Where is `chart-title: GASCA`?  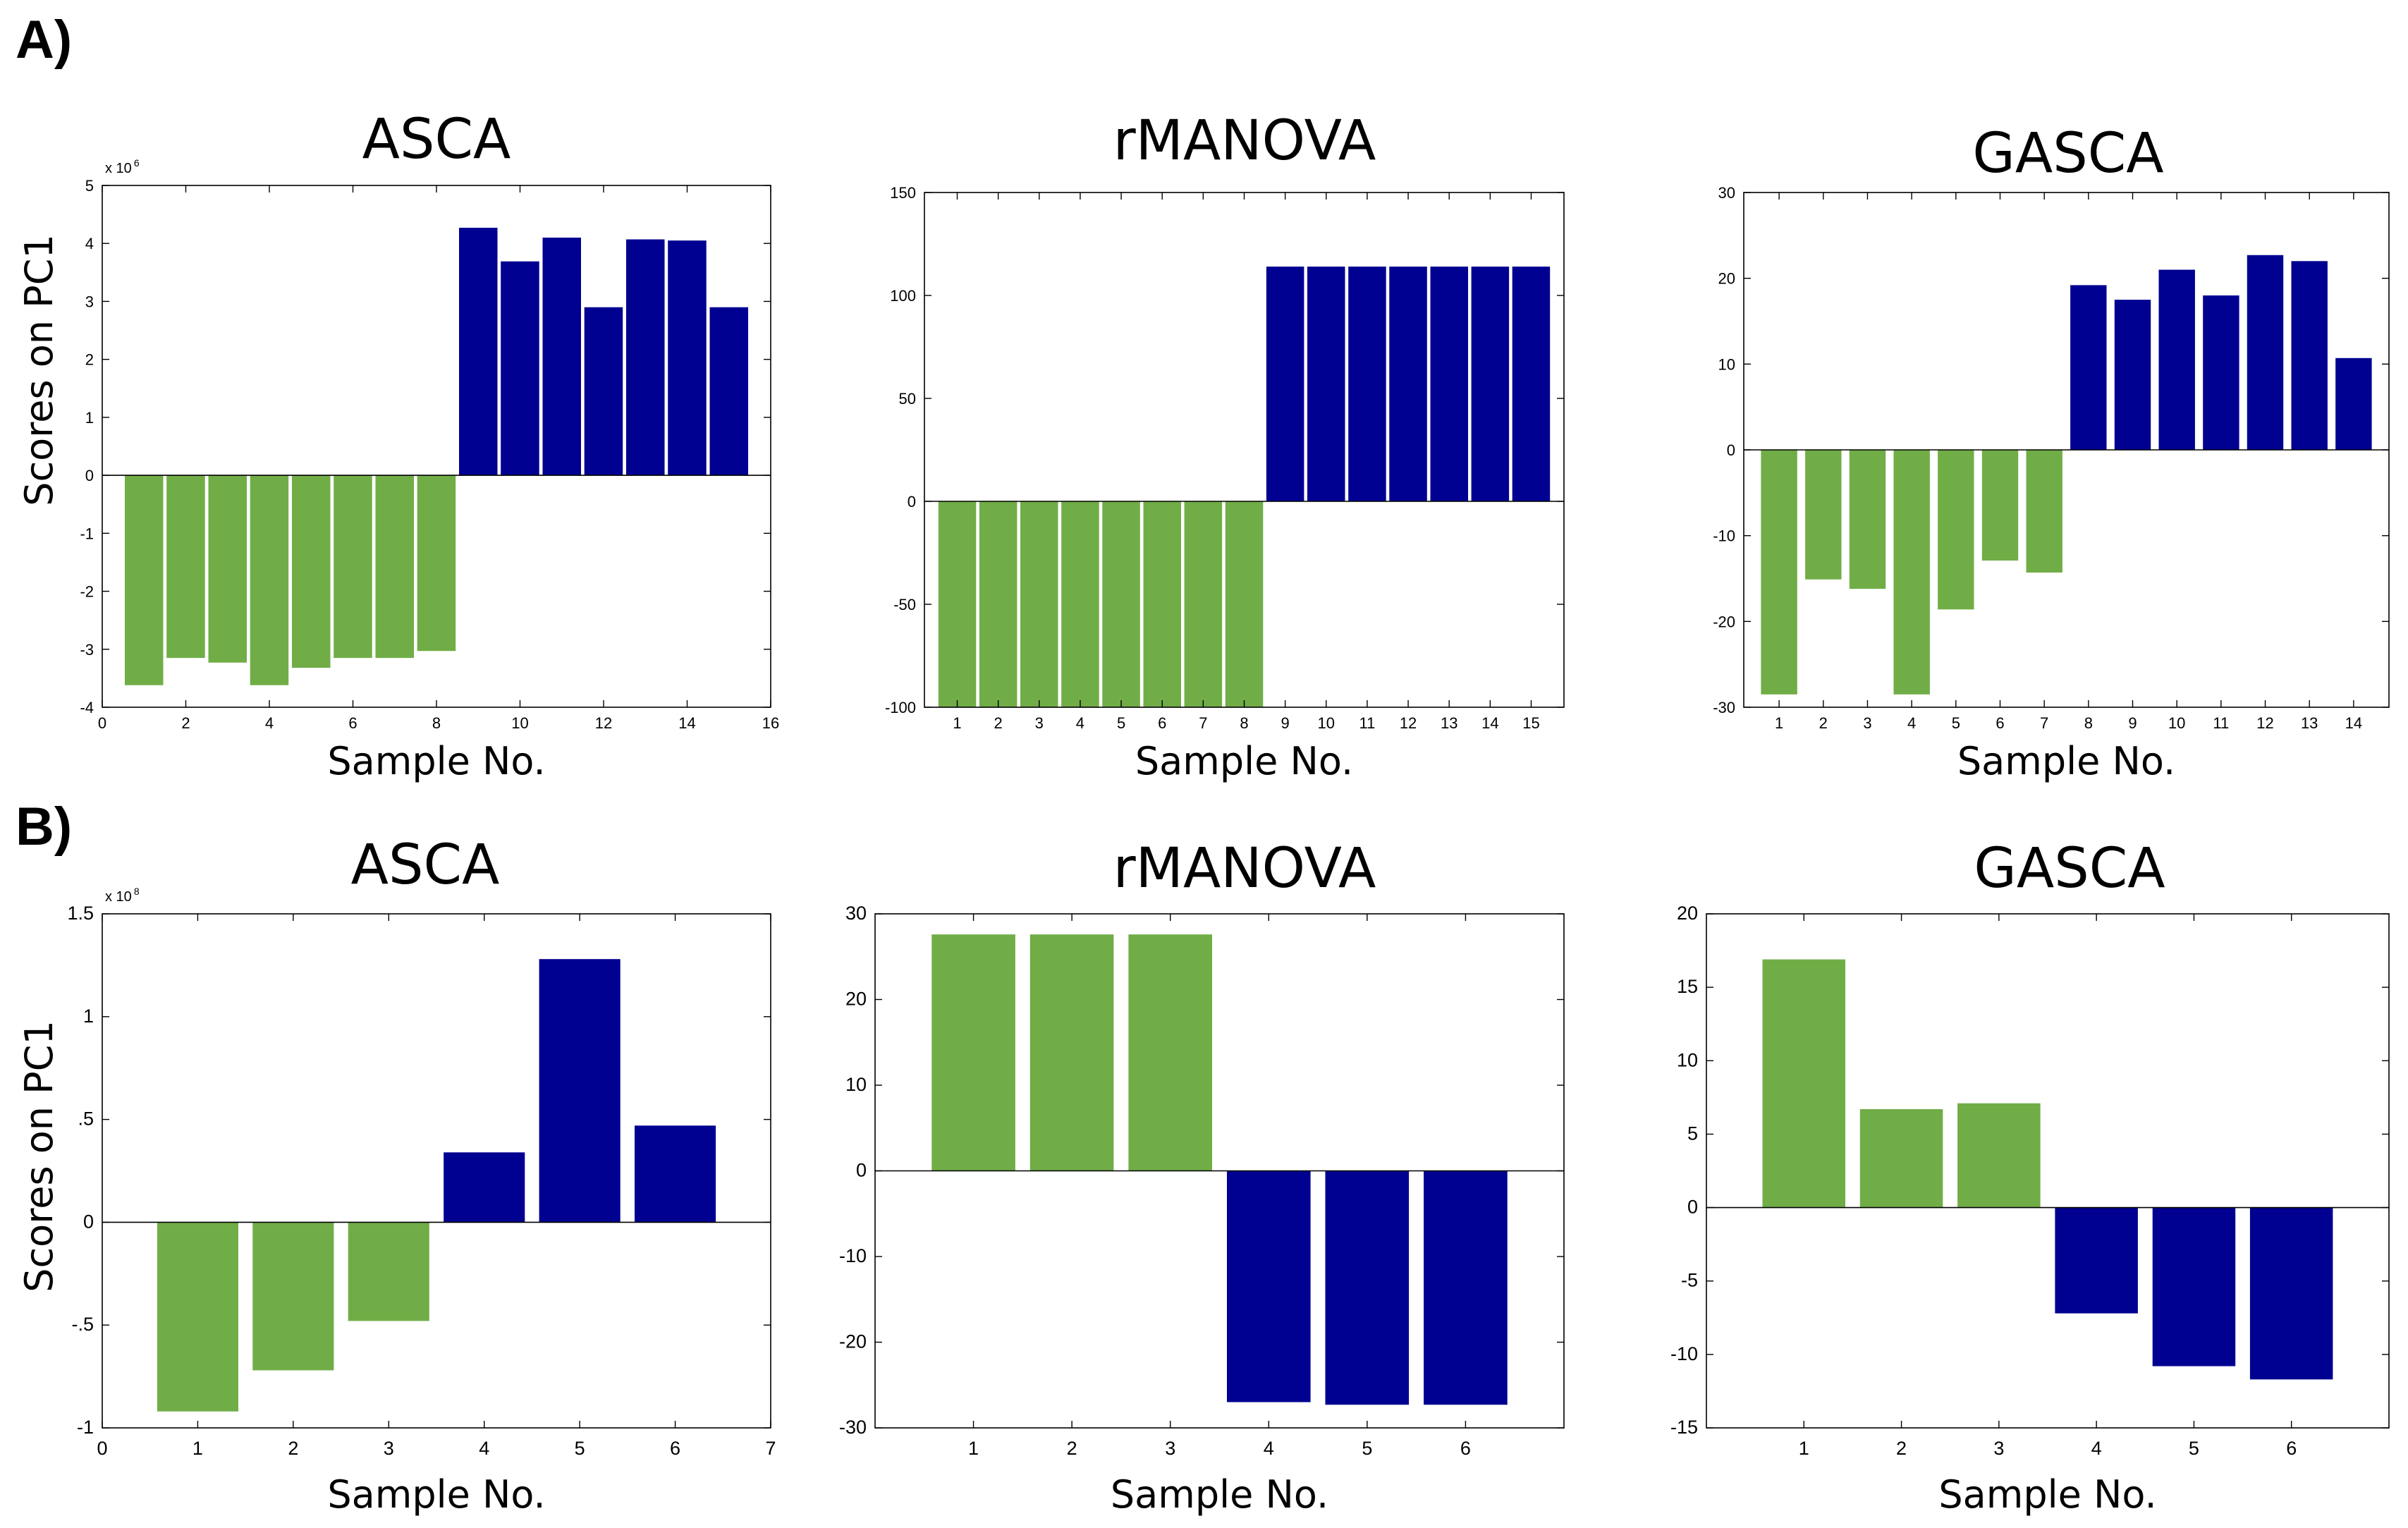
chart-title: GASCA is located at coordinates (2069, 868).